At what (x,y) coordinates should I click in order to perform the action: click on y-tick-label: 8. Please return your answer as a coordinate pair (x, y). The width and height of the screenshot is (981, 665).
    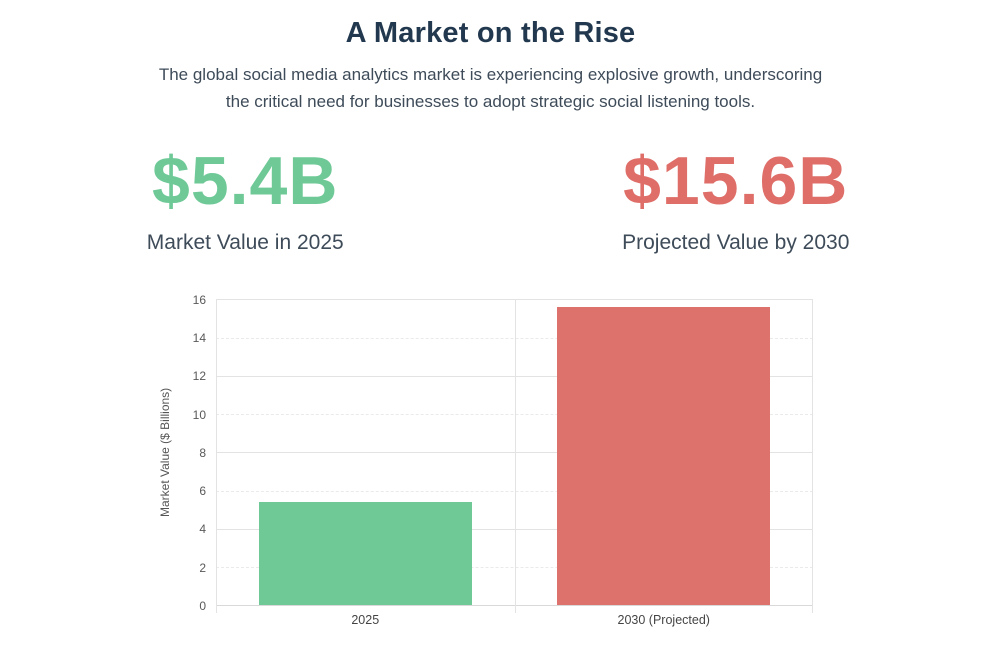
    Looking at the image, I should click on (187, 453).